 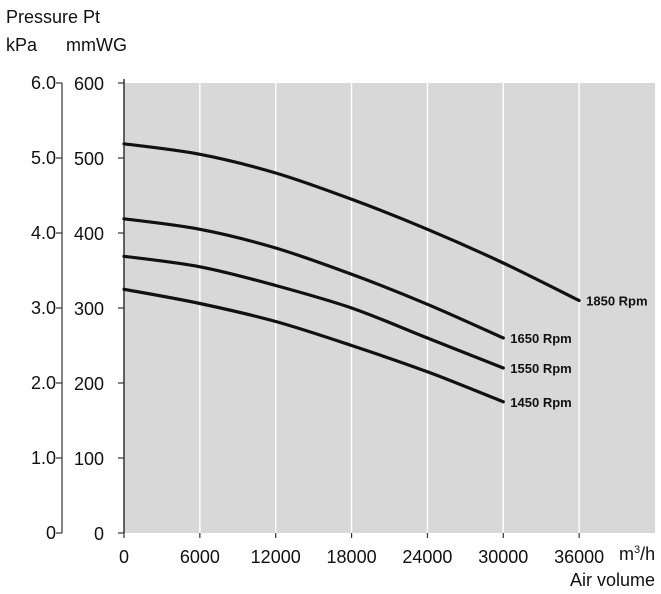 What do you see at coordinates (43, 308) in the screenshot?
I see `y-tick-label-kpa: 3.0` at bounding box center [43, 308].